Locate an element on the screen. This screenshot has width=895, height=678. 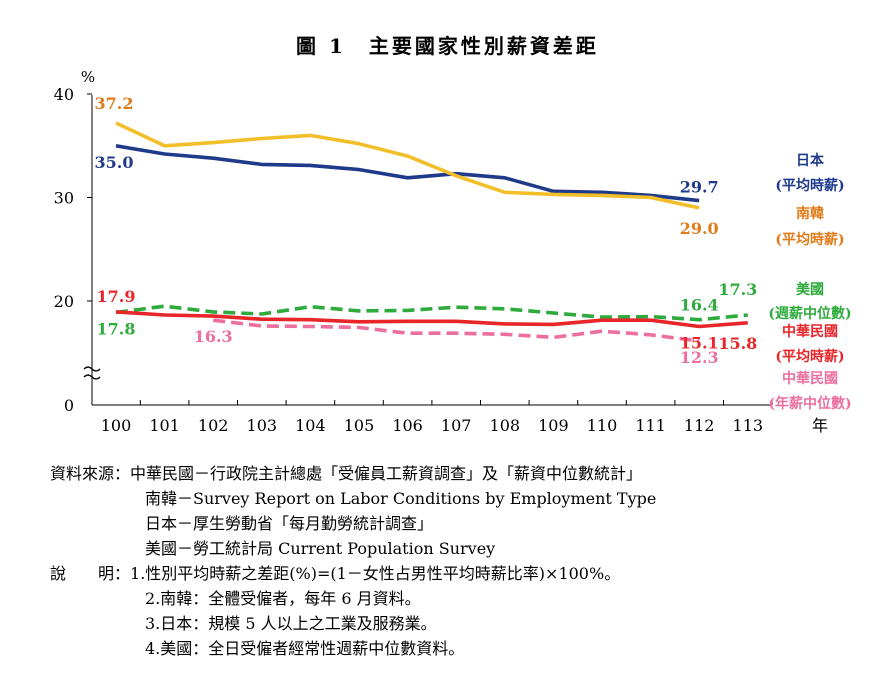
data-label: 17.3 is located at coordinates (737, 289).